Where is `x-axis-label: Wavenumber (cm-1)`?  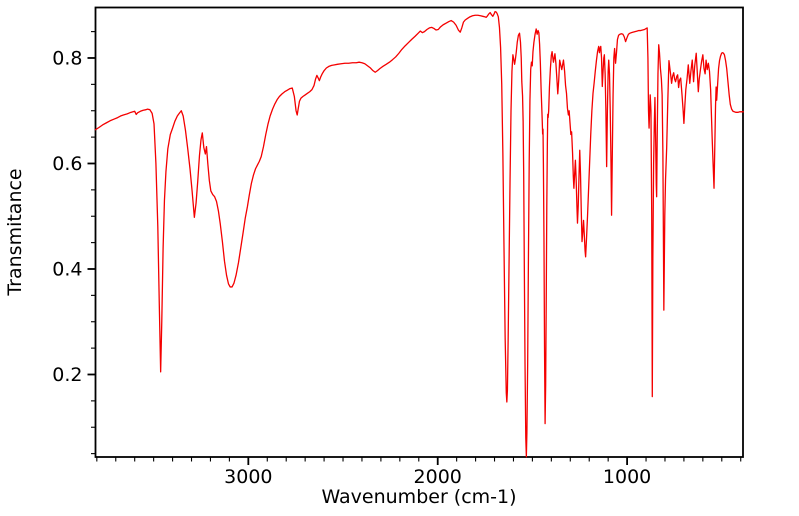
x-axis-label: Wavenumber (cm-1) is located at coordinates (418, 497).